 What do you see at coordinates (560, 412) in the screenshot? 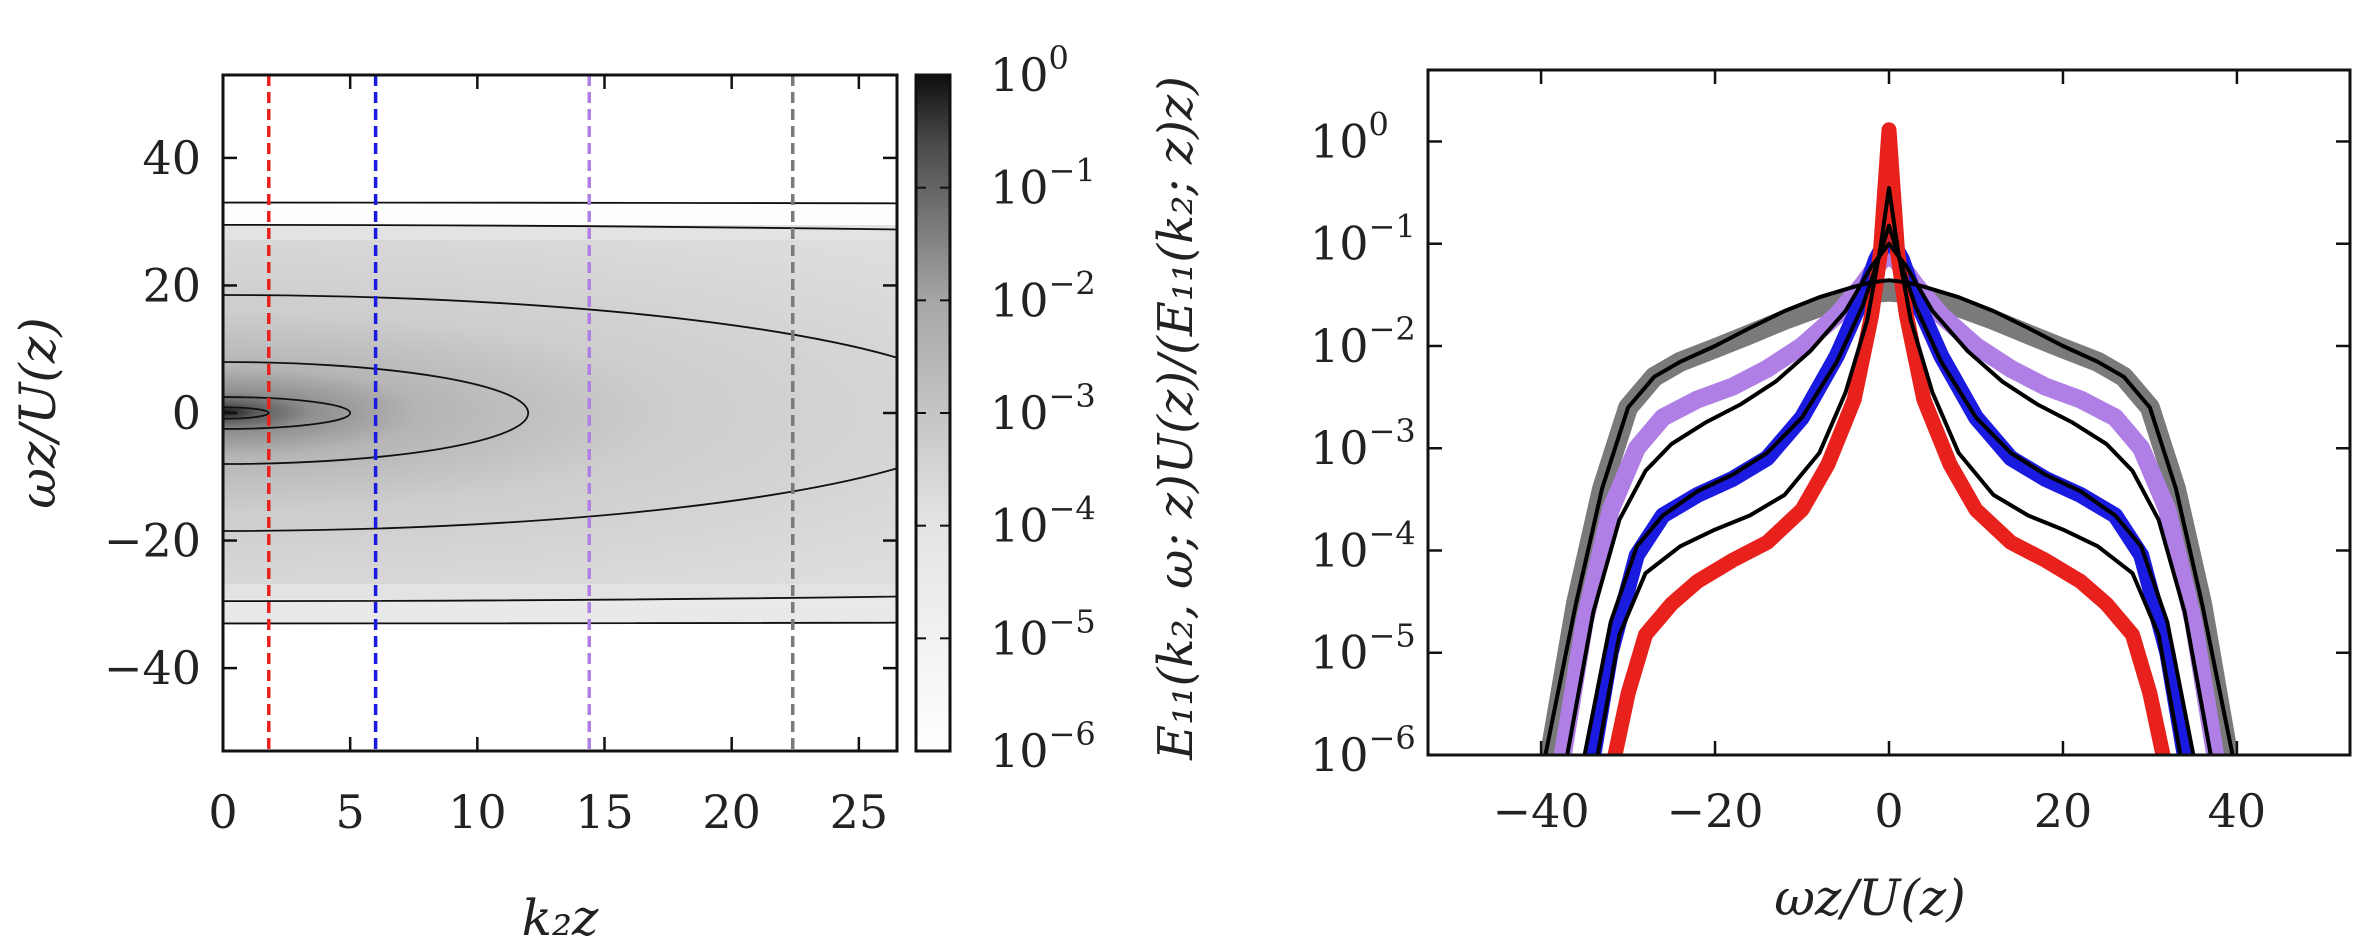
I see `heatmap-body` at bounding box center [560, 412].